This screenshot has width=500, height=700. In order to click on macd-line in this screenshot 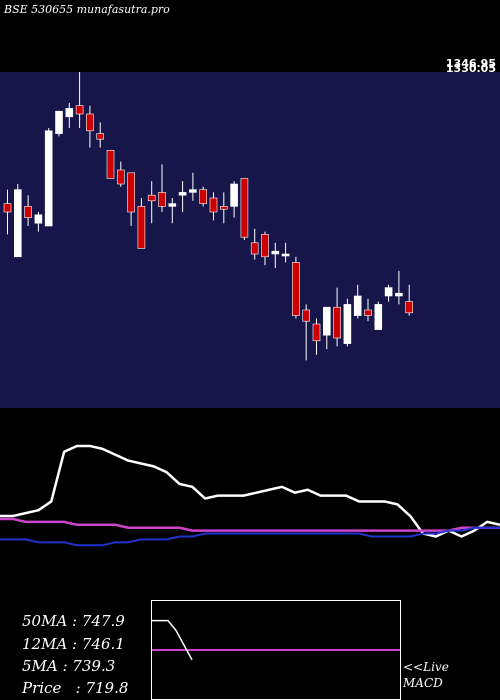, I will do `click(172, 640)`.